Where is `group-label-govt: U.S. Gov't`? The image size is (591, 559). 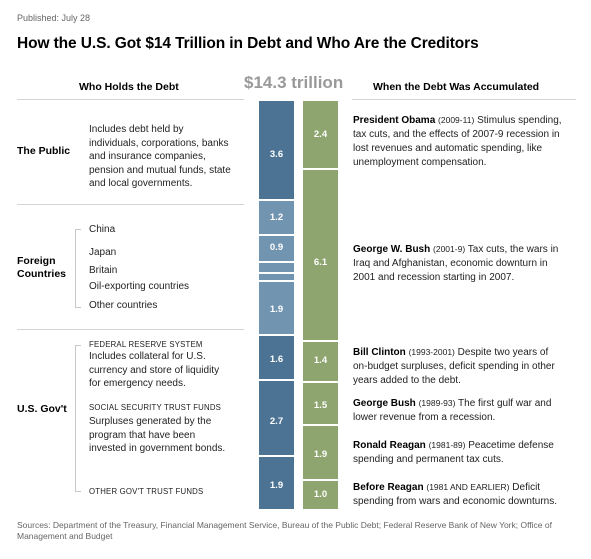 group-label-govt: U.S. Gov't is located at coordinates (42, 409).